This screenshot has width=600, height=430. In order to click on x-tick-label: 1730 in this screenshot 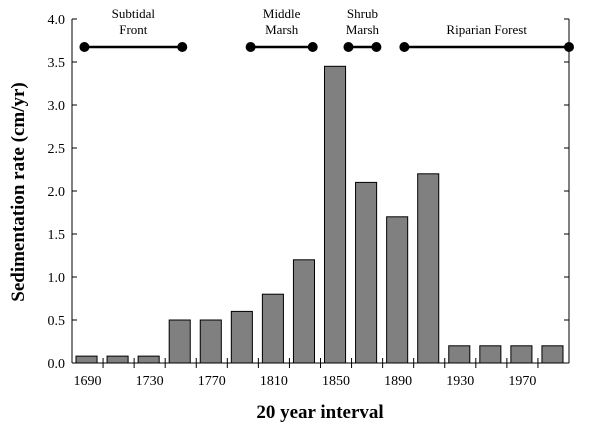, I will do `click(150, 381)`.